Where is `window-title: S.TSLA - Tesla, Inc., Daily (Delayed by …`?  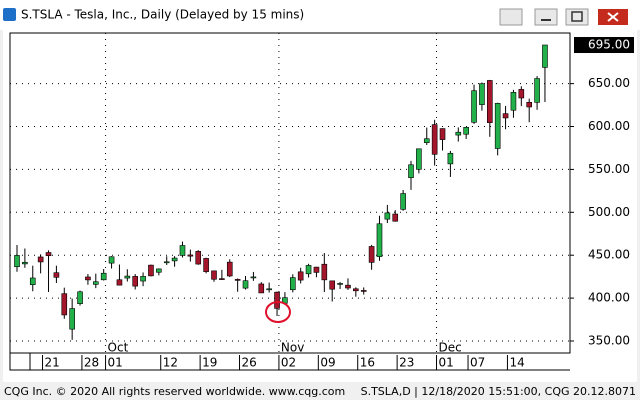 window-title: S.TSLA - Tesla, Inc., Daily (Delayed by … is located at coordinates (162, 15).